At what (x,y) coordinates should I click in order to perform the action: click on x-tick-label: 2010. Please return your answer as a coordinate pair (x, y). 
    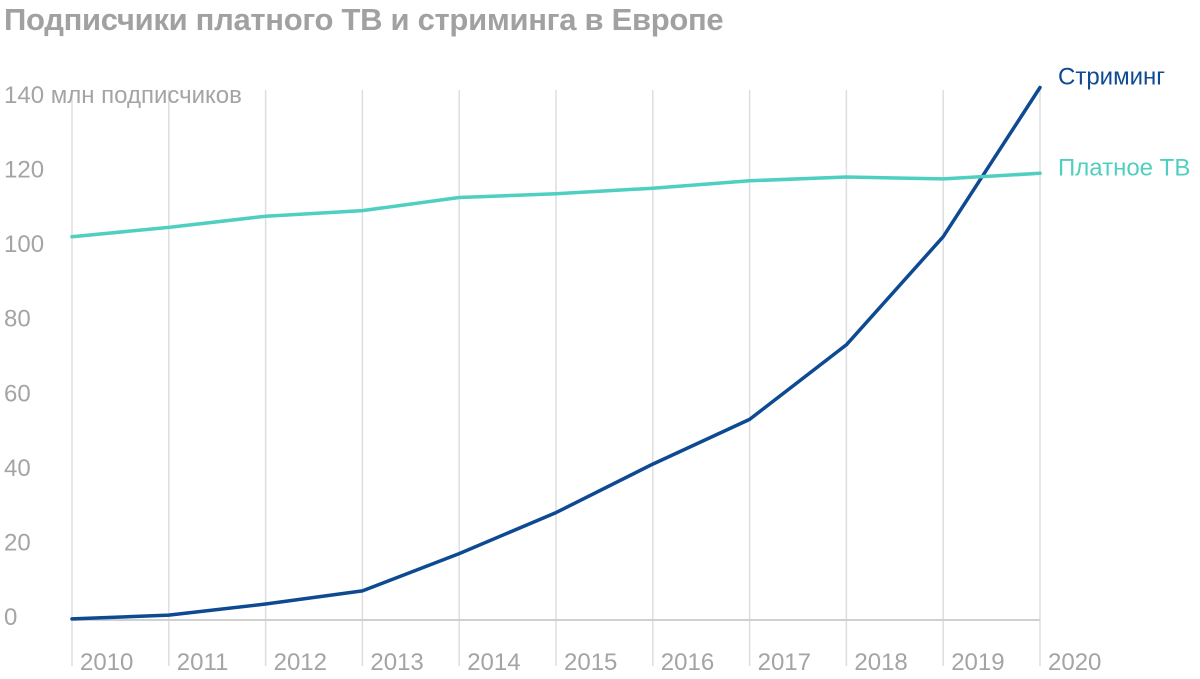
    Looking at the image, I should click on (106, 662).